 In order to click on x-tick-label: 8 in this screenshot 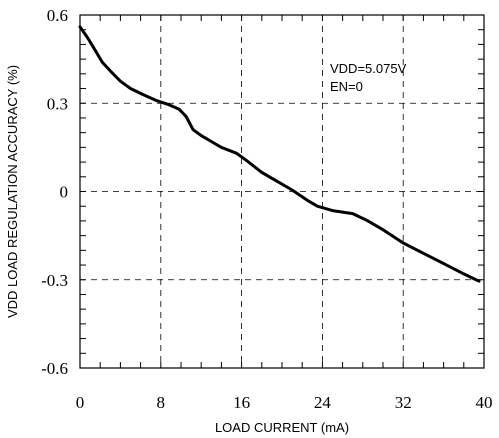, I will do `click(161, 402)`.